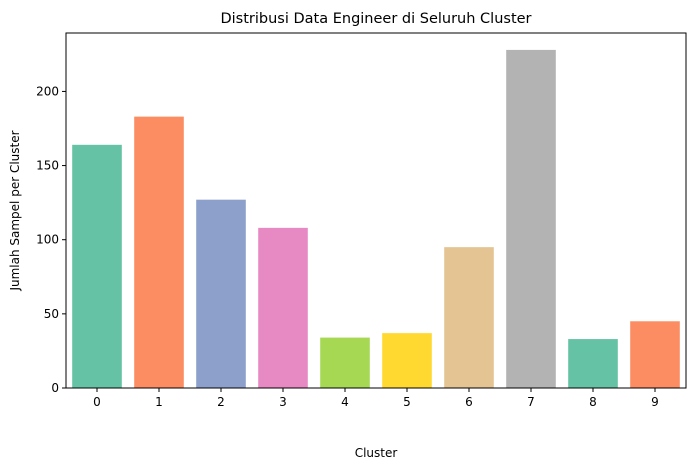 This screenshot has height=470, width=695. I want to click on y-axis-label: Jumlah Sampel per Cluster, so click(15, 210).